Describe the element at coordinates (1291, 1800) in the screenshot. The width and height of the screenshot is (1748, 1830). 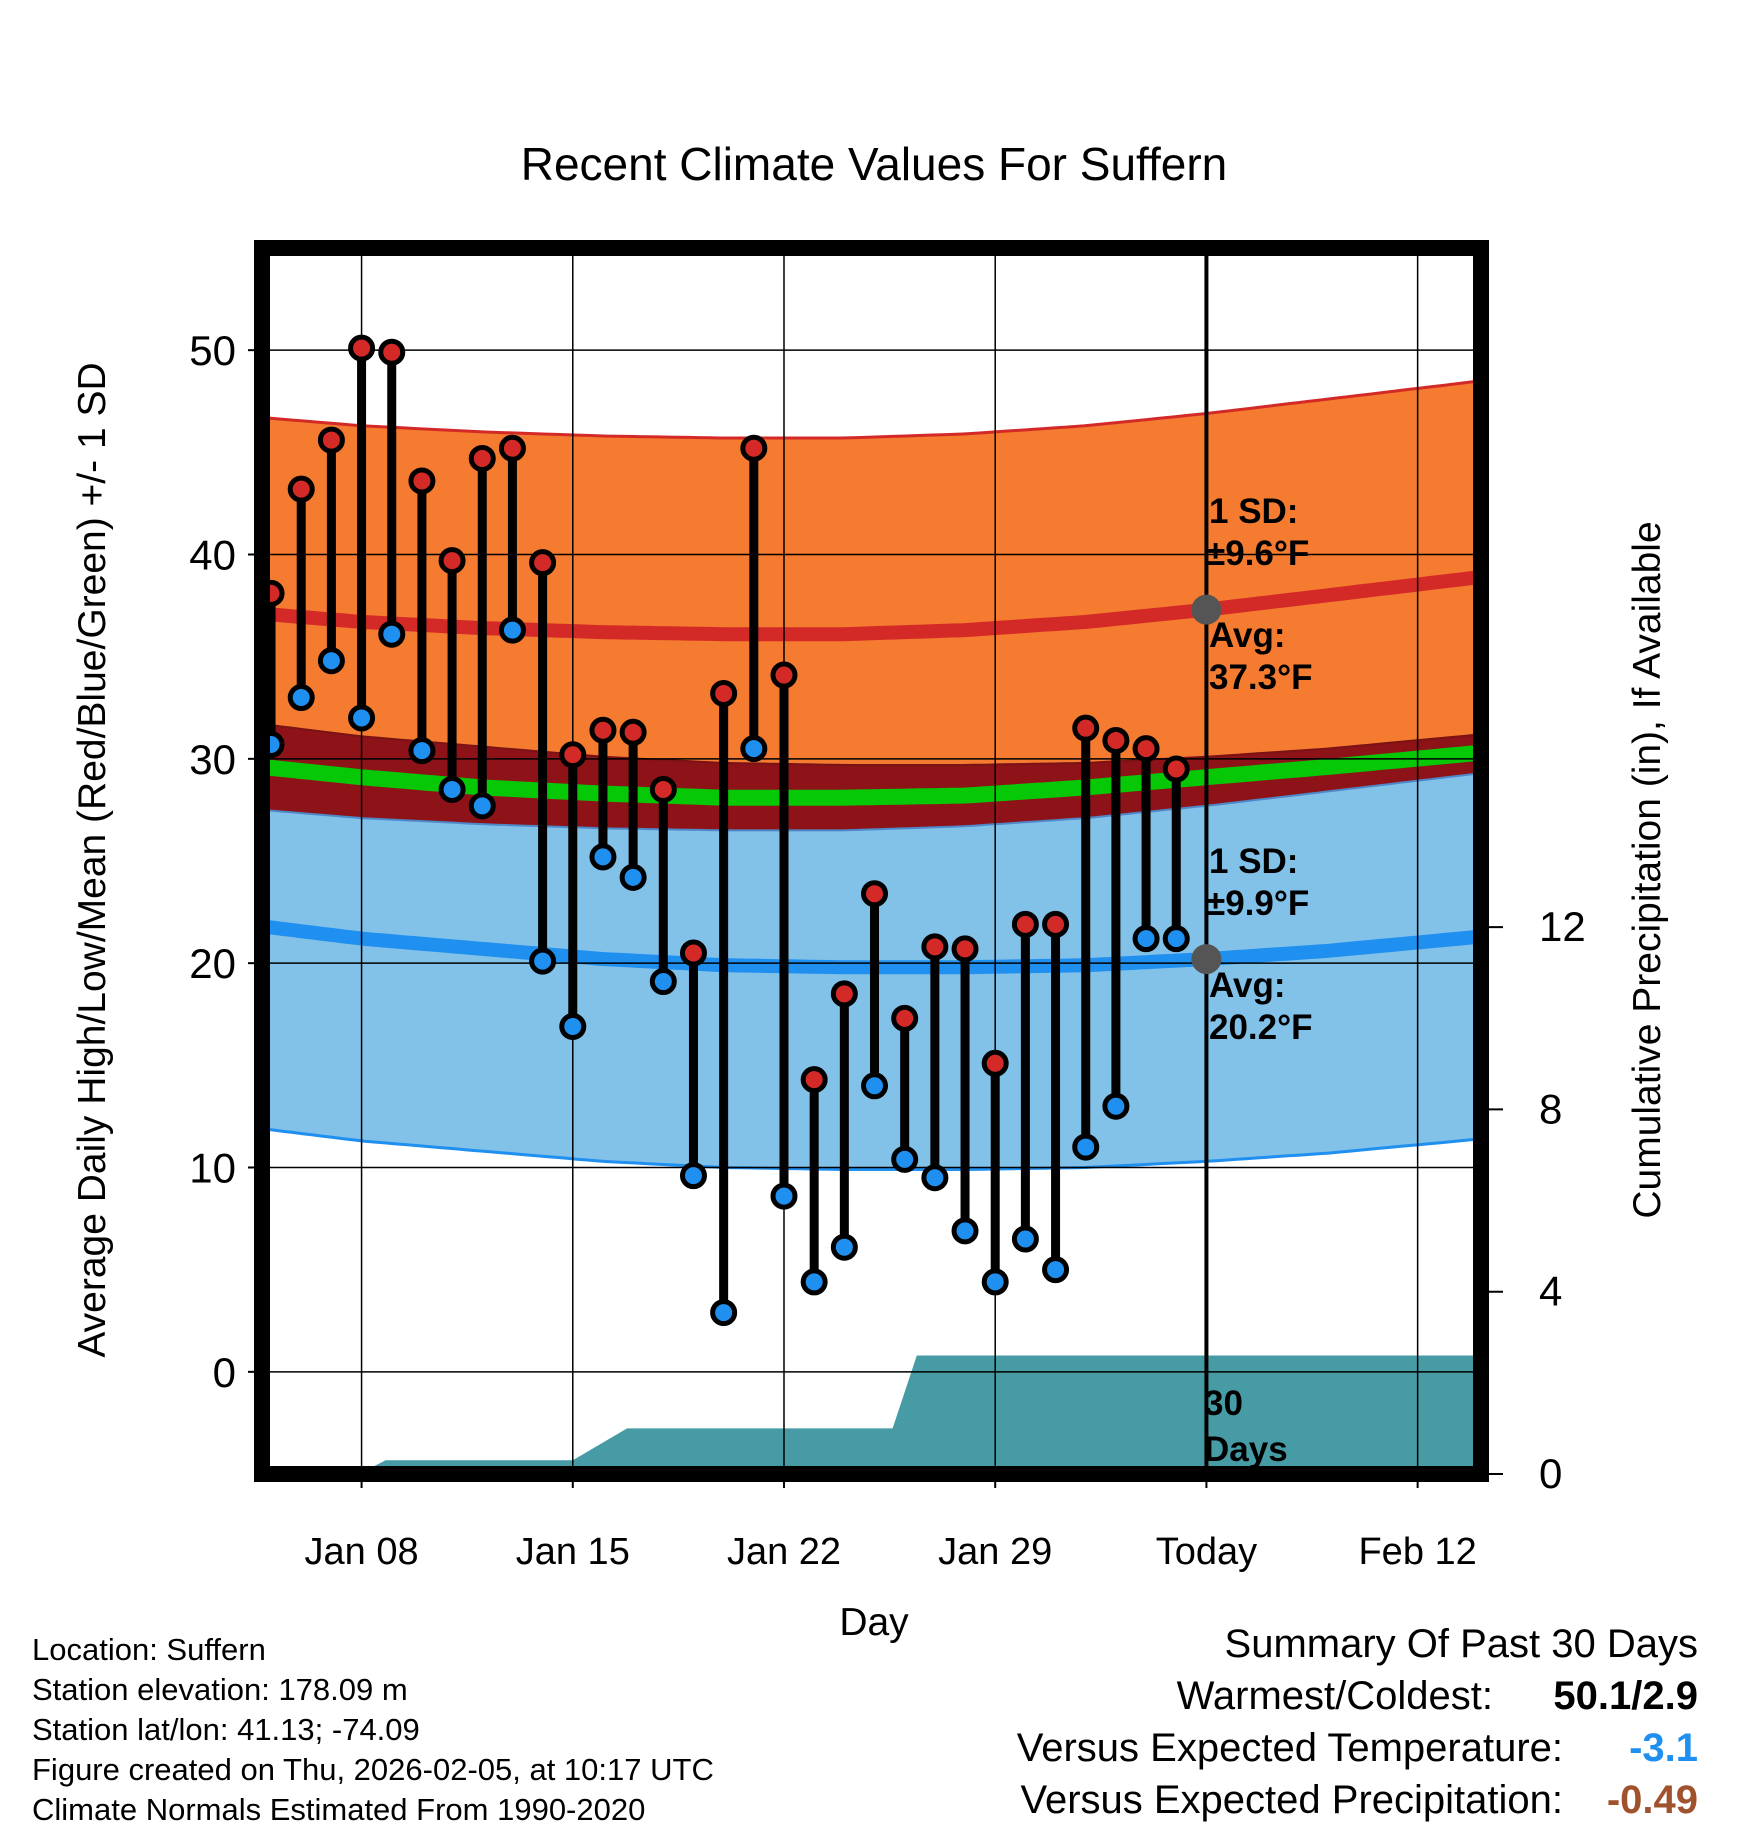
I see `precip-label: Versus Expected Precipitation:` at that location.